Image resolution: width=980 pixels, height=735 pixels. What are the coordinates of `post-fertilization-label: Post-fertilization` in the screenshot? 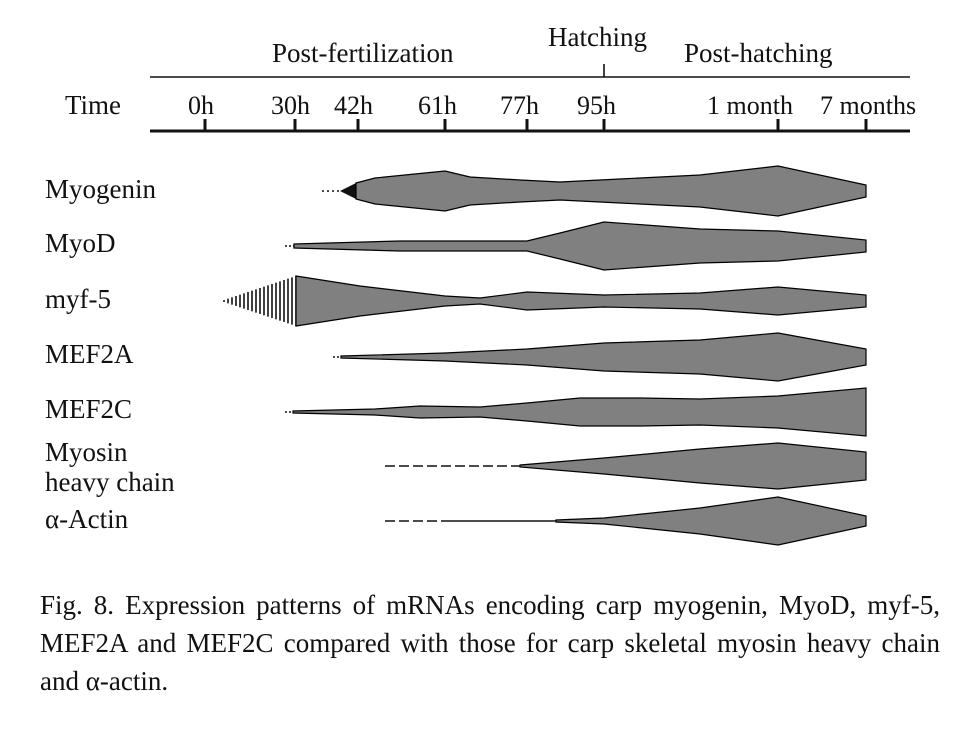 It's located at (363, 53).